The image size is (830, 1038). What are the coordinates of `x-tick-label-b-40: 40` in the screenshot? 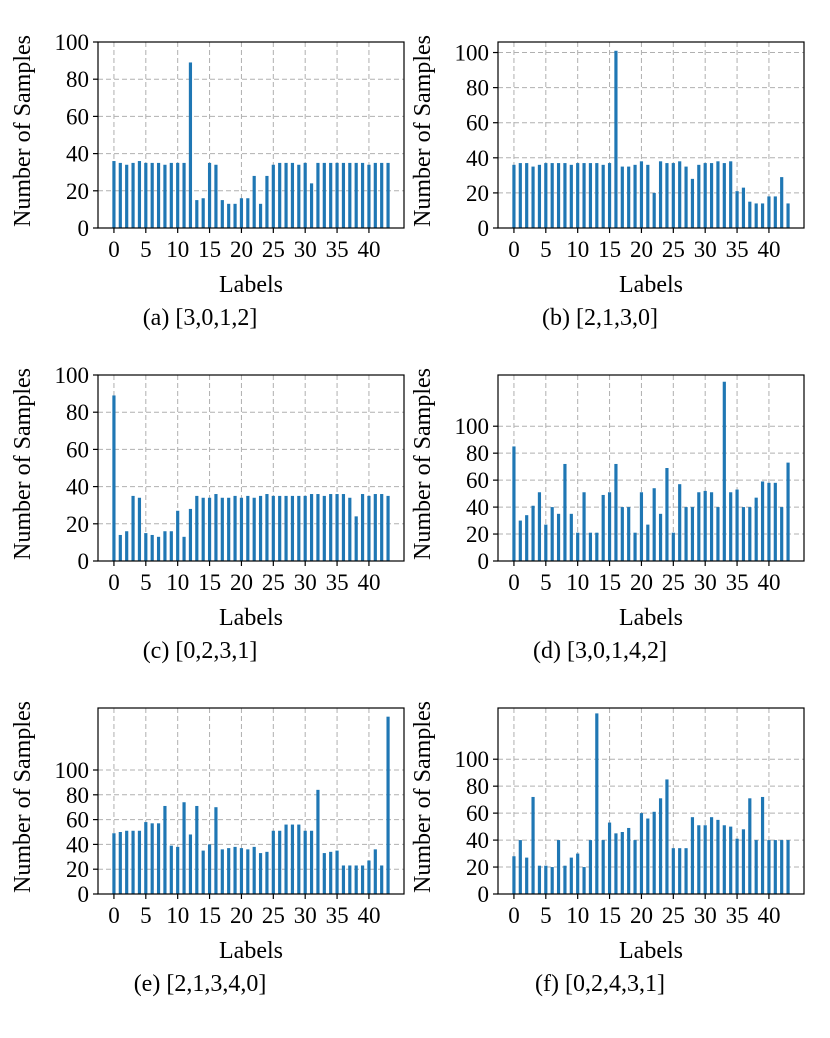 It's located at (768, 249).